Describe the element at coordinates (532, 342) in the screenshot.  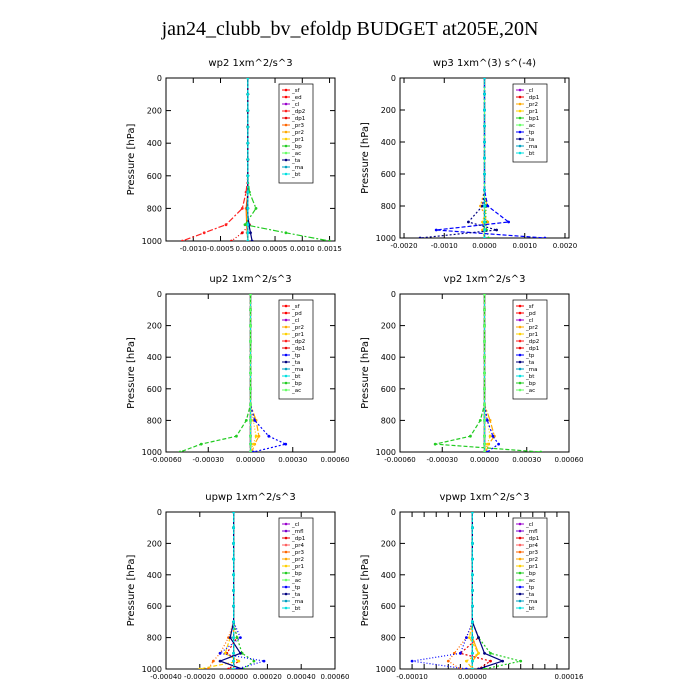
I see `legend-label: _dp2` at that location.